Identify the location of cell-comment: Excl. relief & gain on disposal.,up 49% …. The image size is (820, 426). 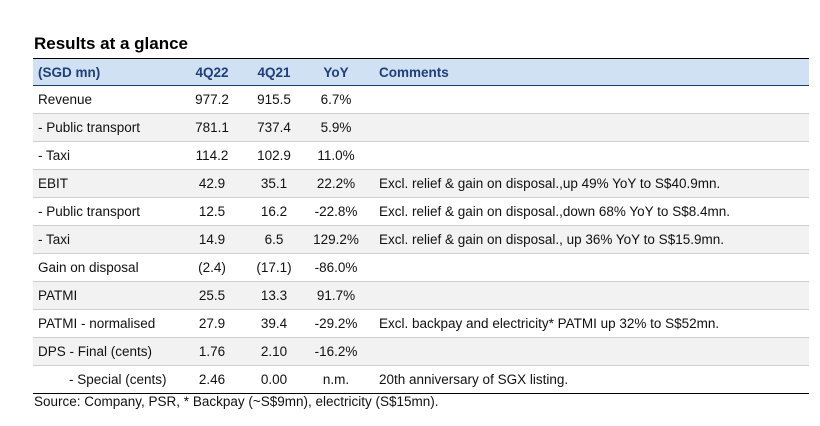
(550, 183).